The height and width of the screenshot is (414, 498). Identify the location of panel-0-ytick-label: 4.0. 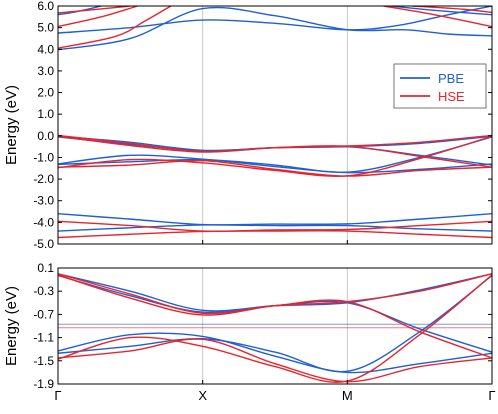
(45, 49).